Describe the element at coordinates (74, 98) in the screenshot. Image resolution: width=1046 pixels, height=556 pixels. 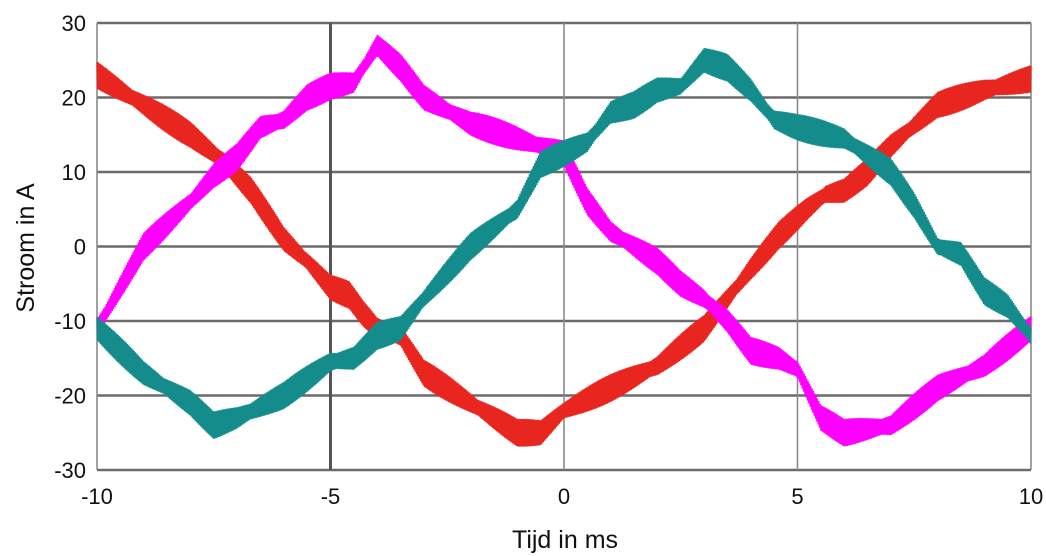
I see `y-tick-label: 20` at that location.